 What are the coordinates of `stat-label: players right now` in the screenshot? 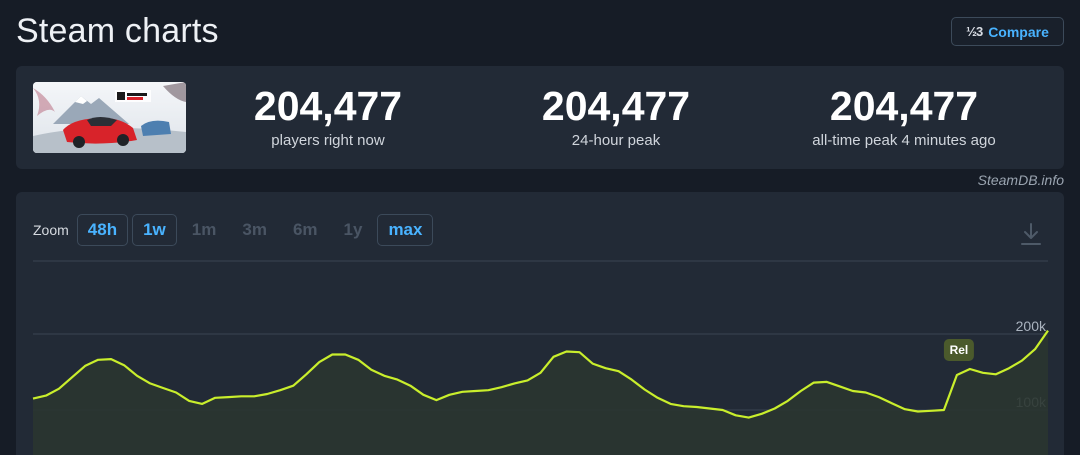 It's located at (328, 140).